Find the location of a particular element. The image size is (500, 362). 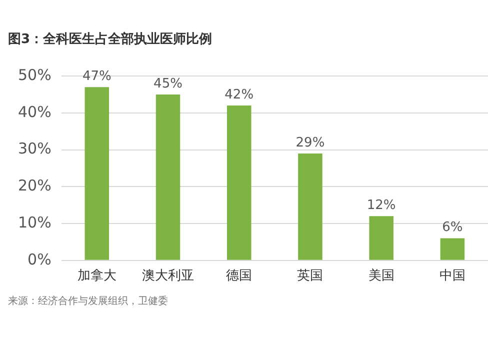

y-tick-label: 30% is located at coordinates (35, 149).